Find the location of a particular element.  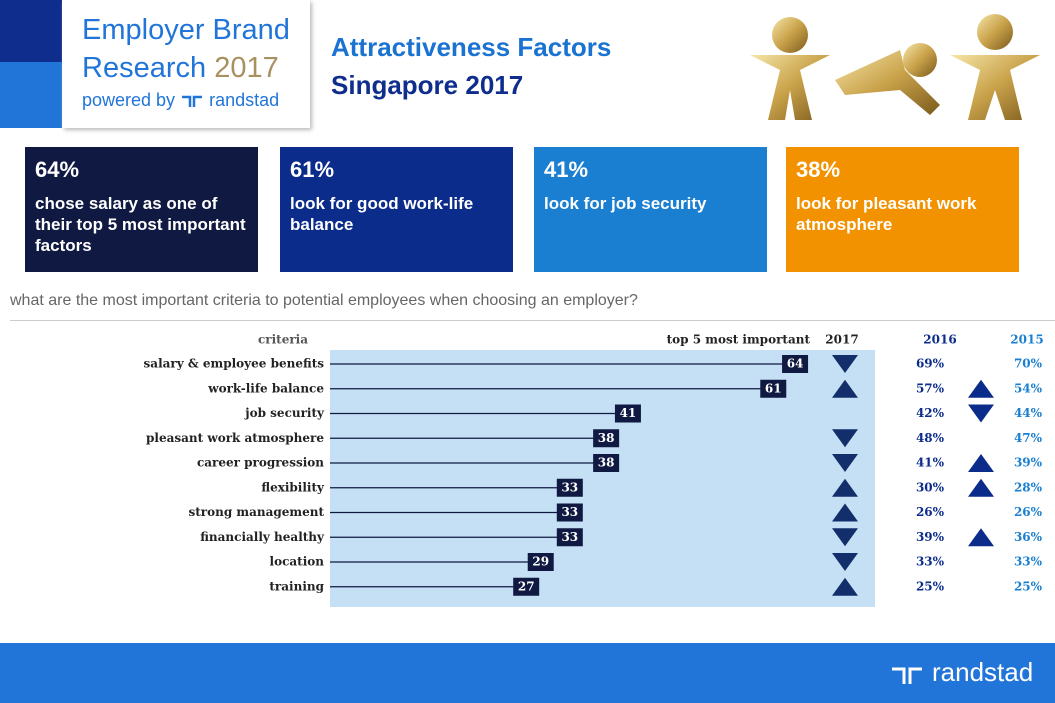

column-header: 2017 is located at coordinates (841, 340).